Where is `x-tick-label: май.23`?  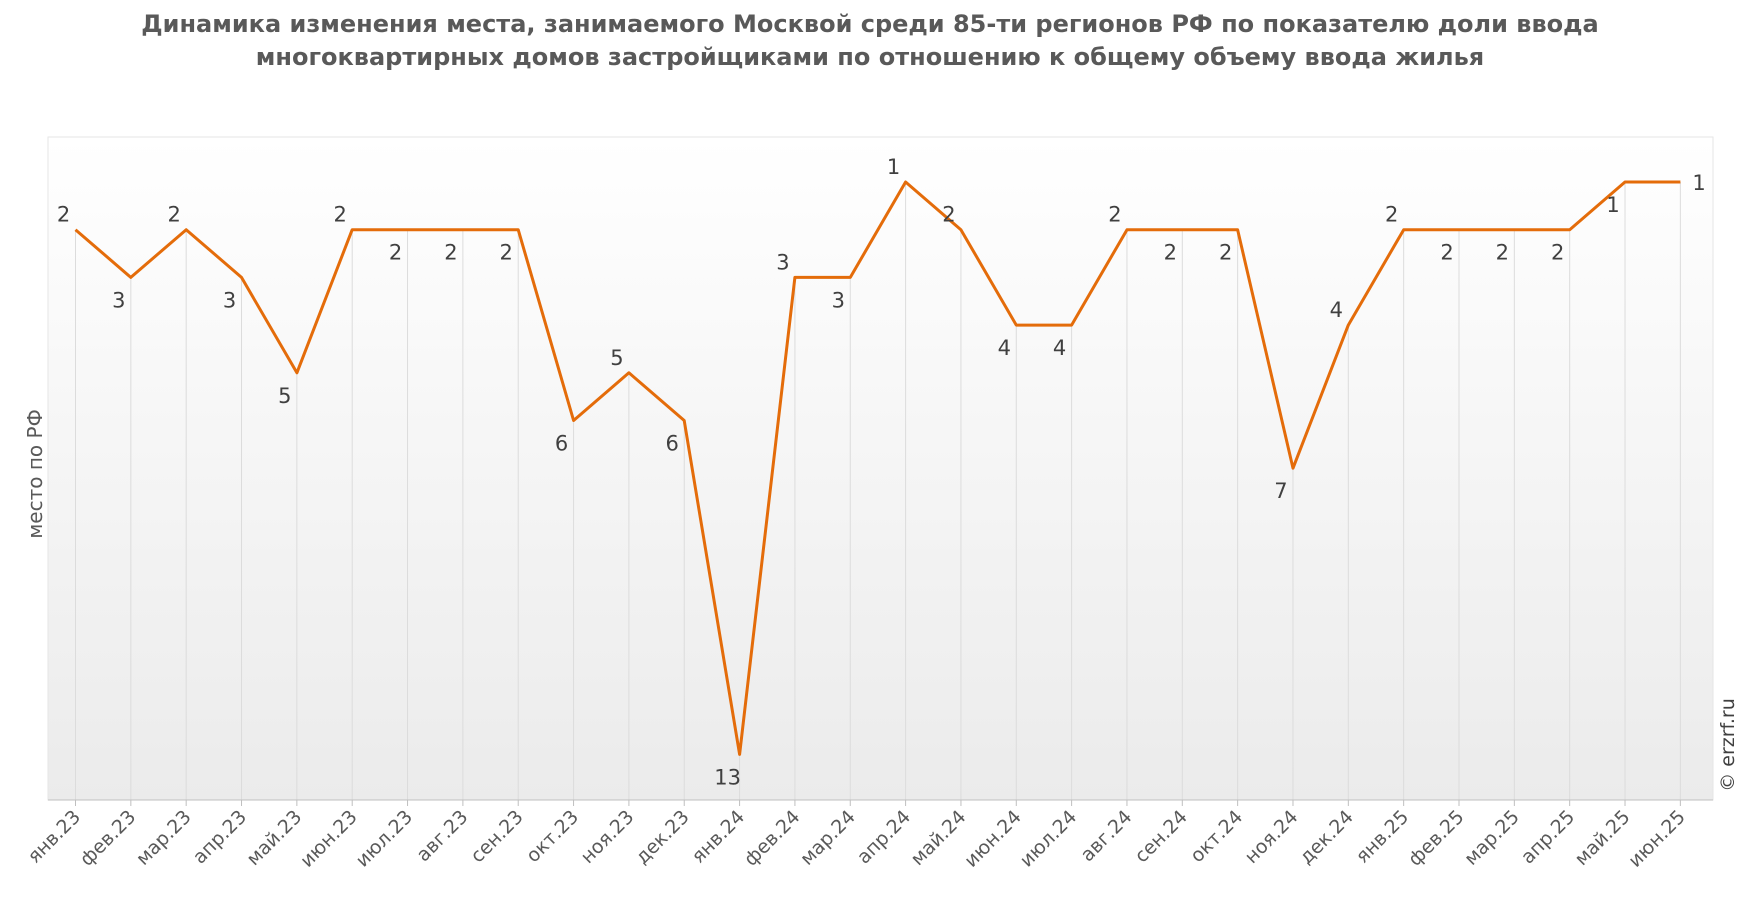
x-tick-label: май.23 is located at coordinates (274, 838).